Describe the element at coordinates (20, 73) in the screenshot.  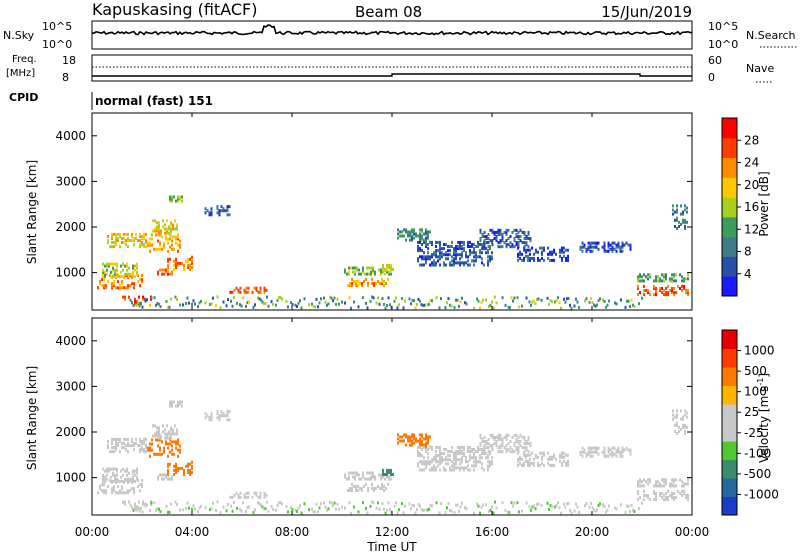
I see `freq-label-line2: [MHz]` at that location.